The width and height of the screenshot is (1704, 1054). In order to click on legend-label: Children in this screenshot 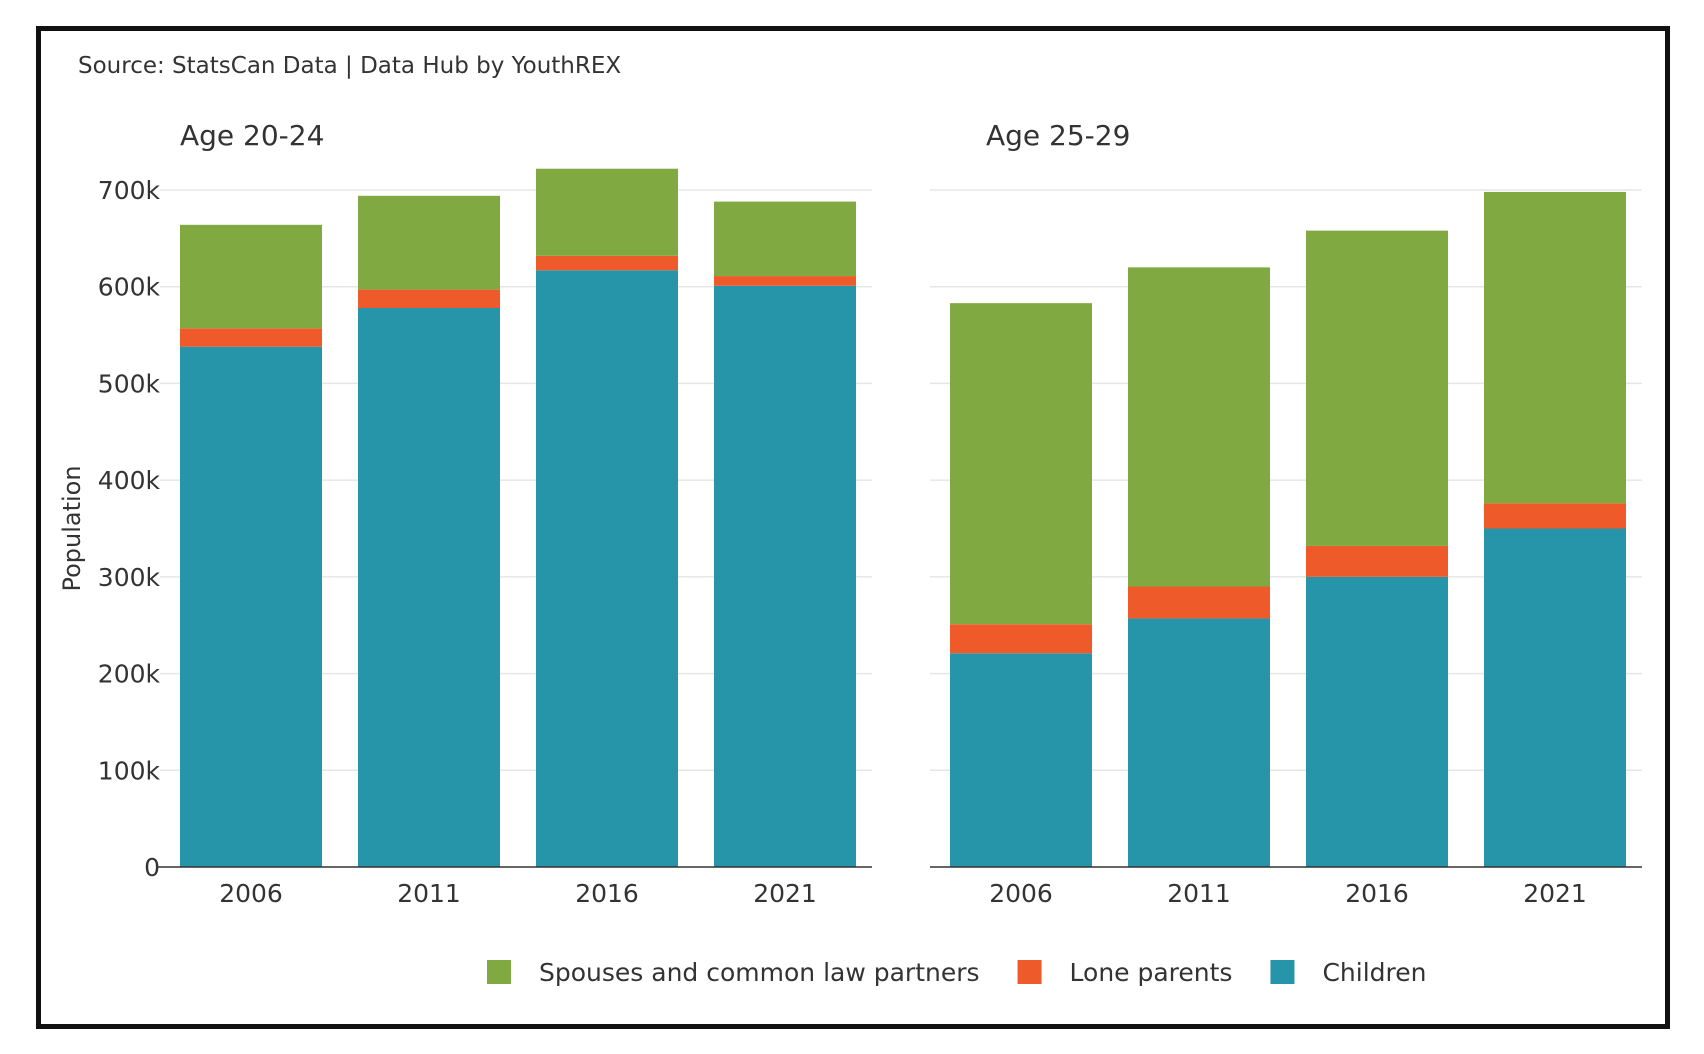, I will do `click(1374, 972)`.